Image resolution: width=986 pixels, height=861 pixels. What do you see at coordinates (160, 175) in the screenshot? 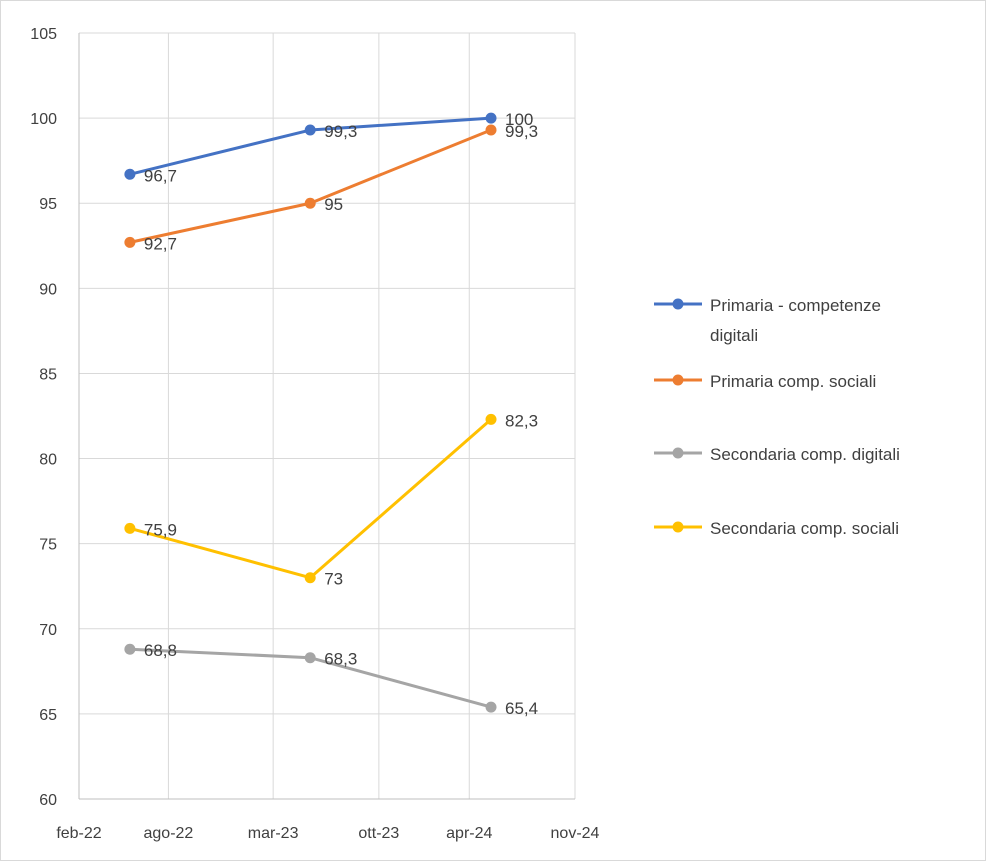
I see `data-label: 96,7` at bounding box center [160, 175].